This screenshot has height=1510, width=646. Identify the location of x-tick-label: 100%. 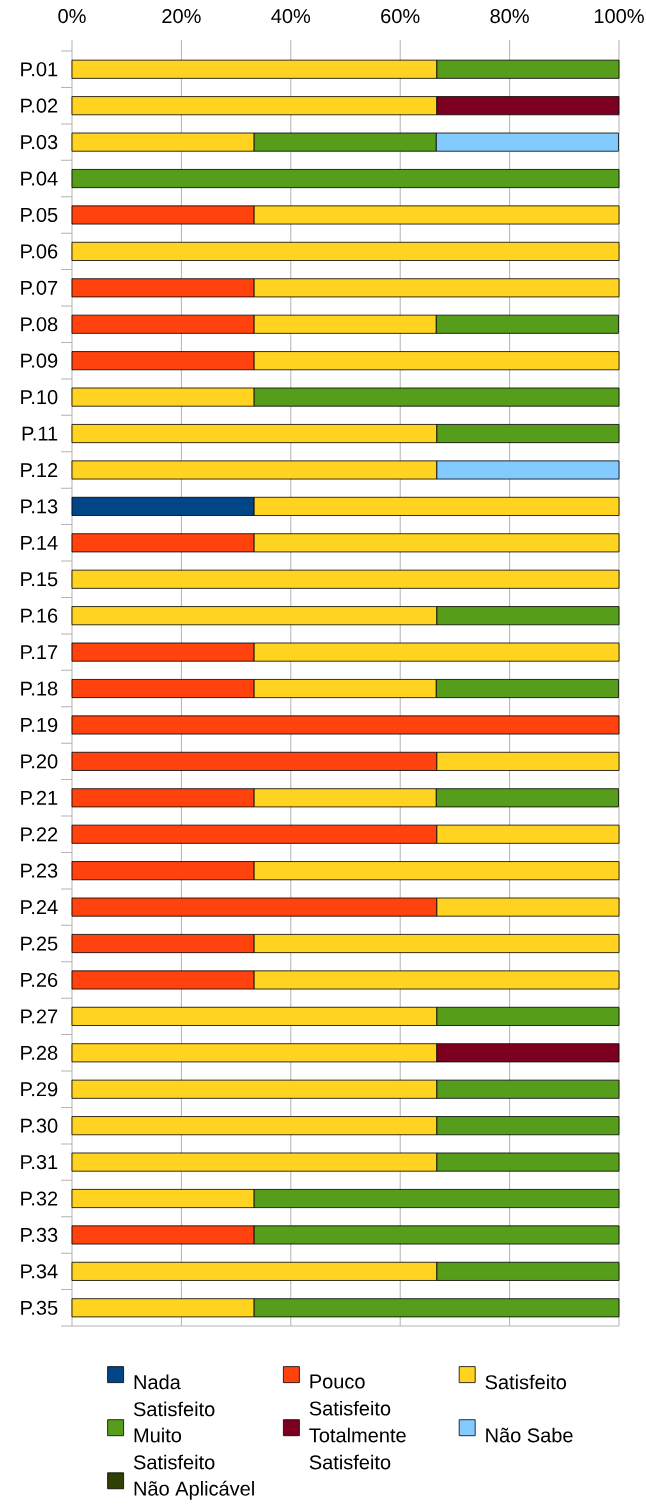
(619, 16).